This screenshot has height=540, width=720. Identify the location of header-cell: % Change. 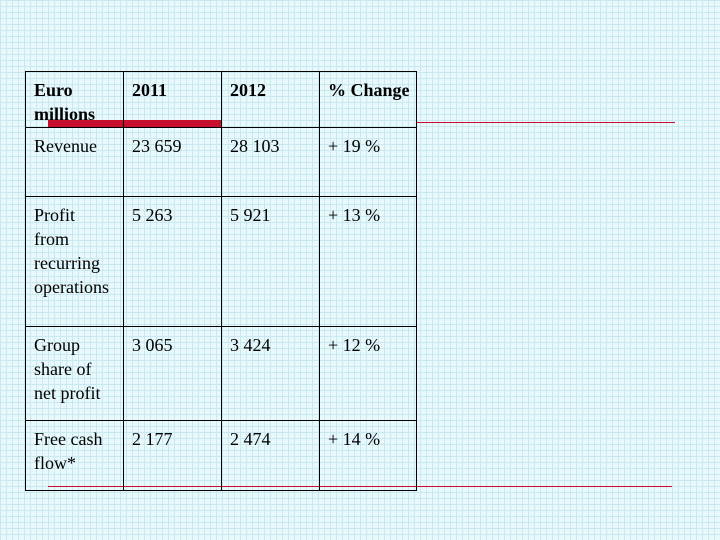
(369, 90).